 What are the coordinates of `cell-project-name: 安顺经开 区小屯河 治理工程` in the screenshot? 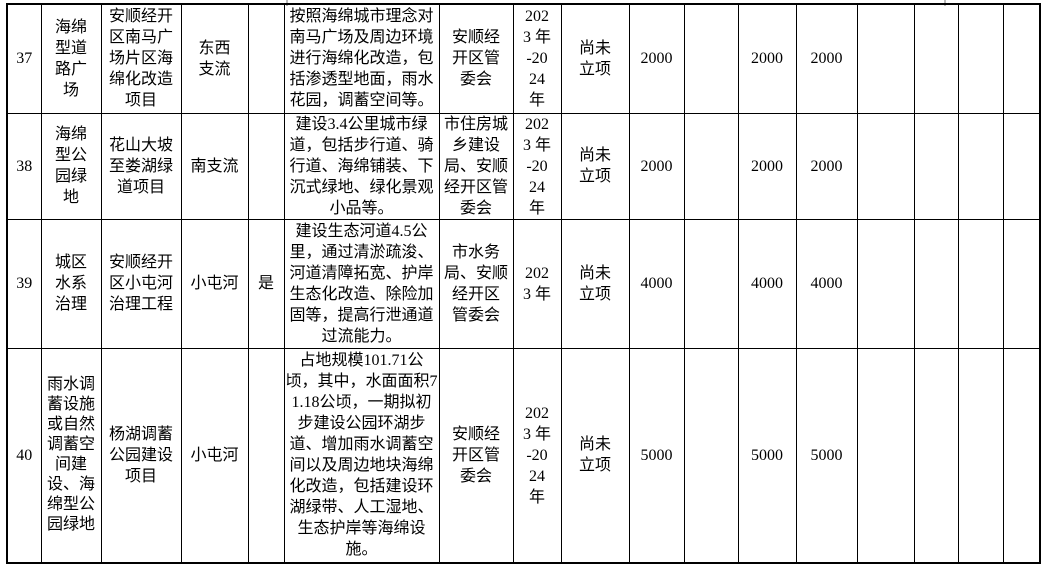 It's located at (141, 283).